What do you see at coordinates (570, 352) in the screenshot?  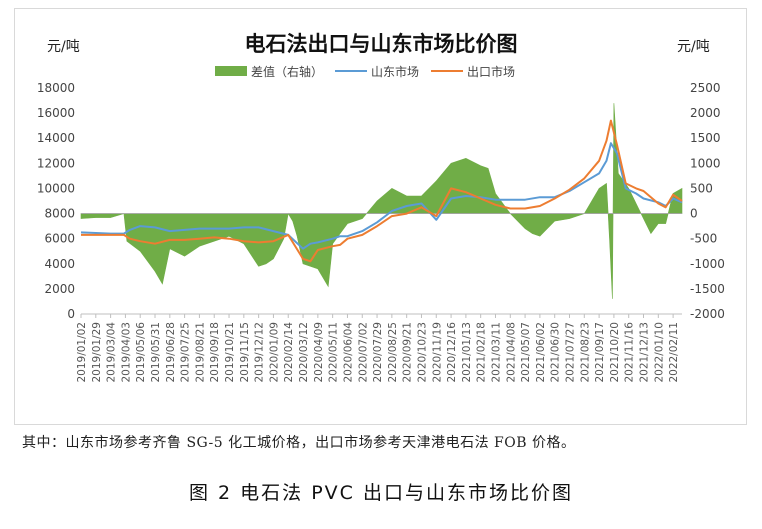 I see `x-tick-label-33: 2021/07/27` at bounding box center [570, 352].